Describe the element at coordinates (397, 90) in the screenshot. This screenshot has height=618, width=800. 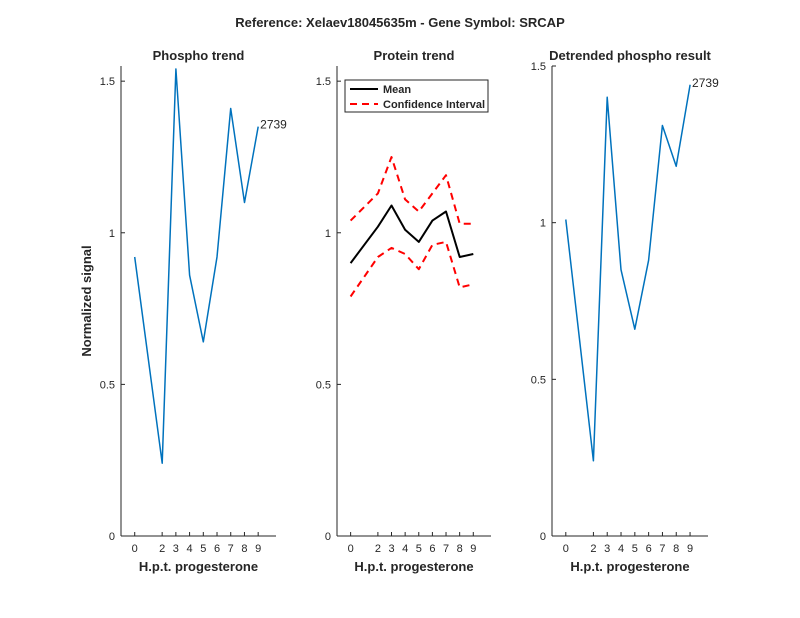
I see `legend-label: Mean` at that location.